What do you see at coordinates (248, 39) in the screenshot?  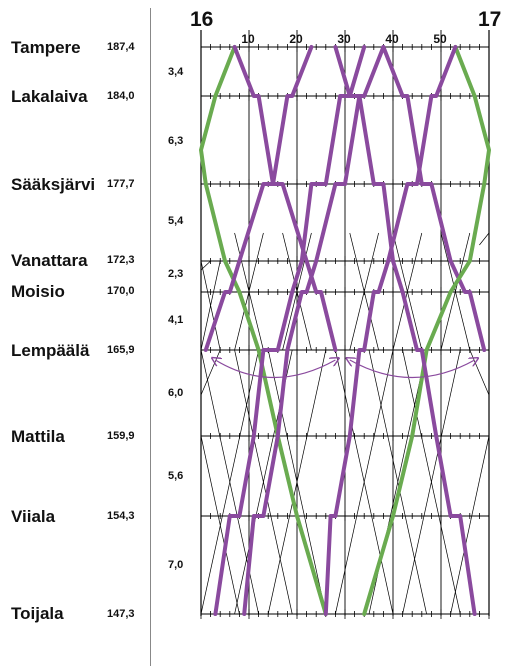 I see `minute-label-10: 10` at bounding box center [248, 39].